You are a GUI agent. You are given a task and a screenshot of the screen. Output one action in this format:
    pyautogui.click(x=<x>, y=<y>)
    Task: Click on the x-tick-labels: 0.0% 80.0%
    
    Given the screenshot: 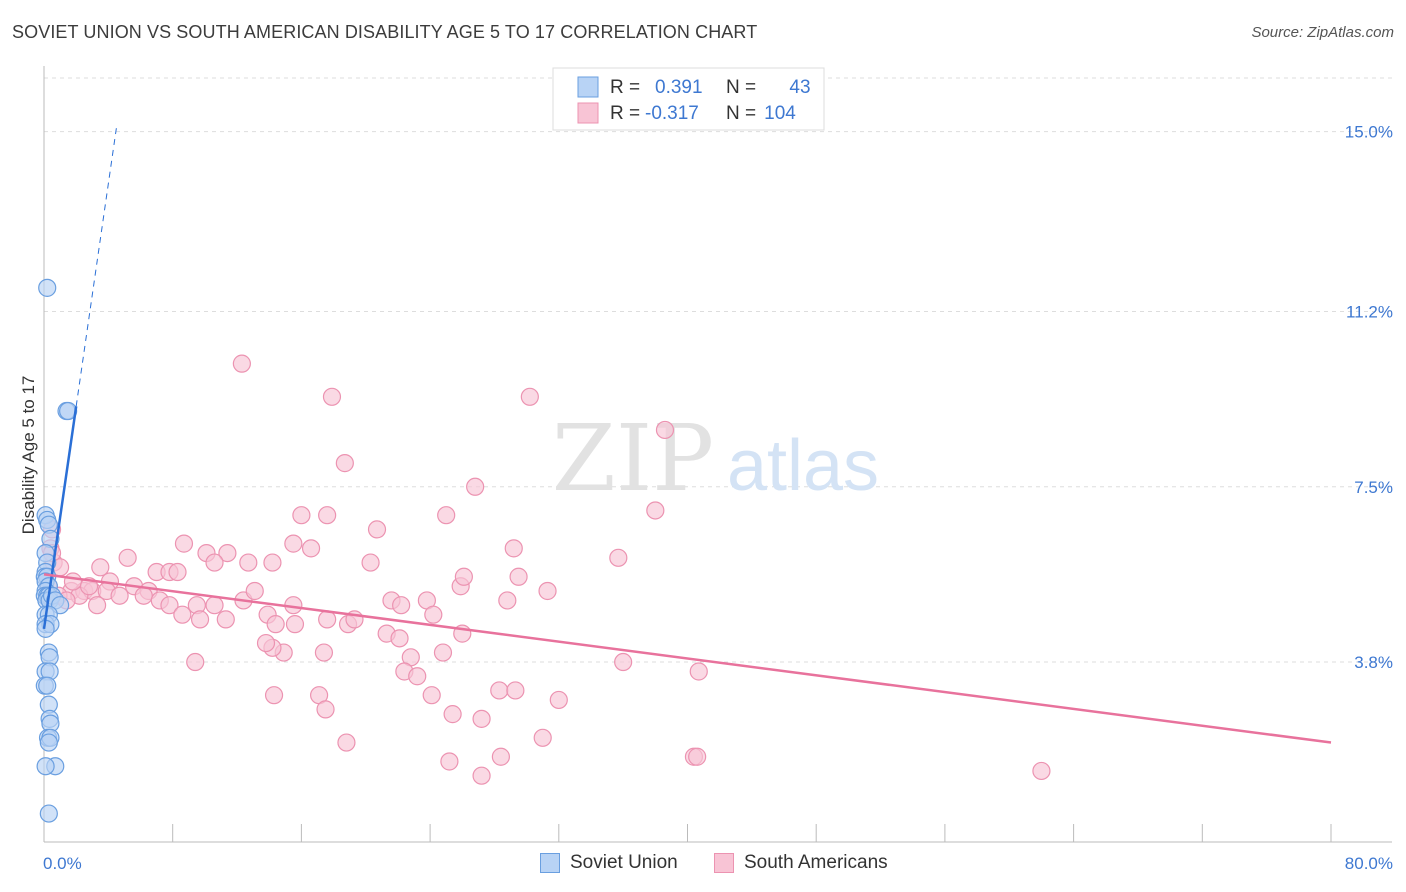 What is the action you would take?
    pyautogui.click(x=718, y=863)
    